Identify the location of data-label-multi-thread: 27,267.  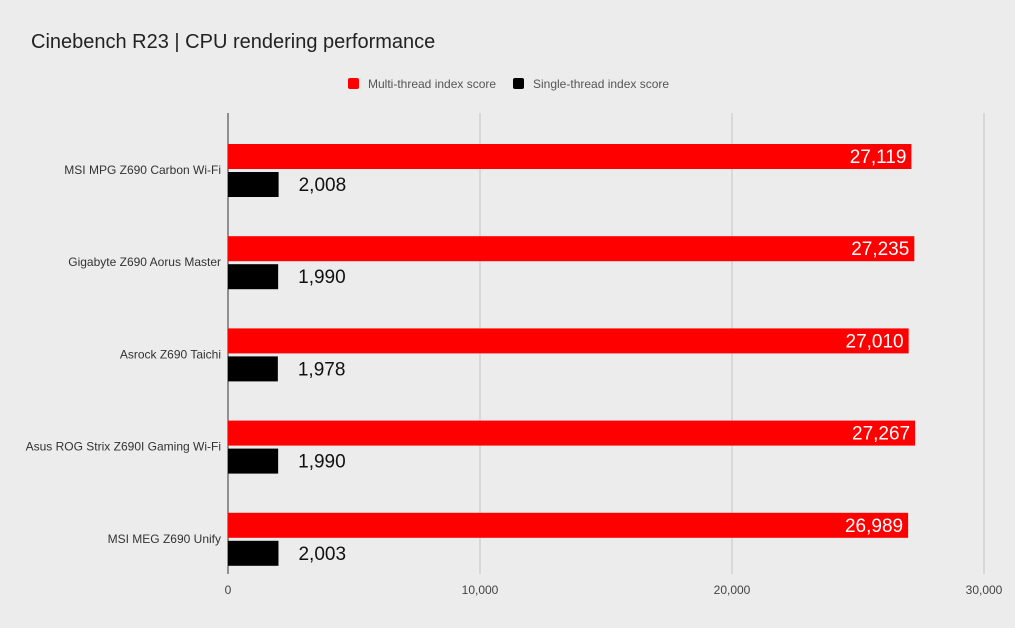
(881, 434).